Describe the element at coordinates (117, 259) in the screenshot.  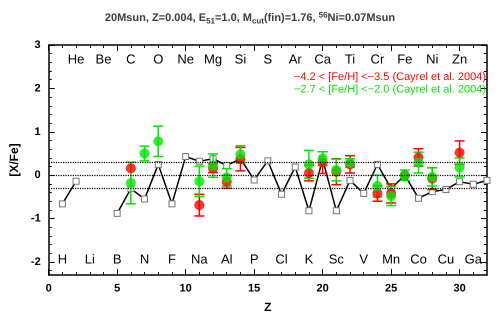
I see `annotation: B` at that location.